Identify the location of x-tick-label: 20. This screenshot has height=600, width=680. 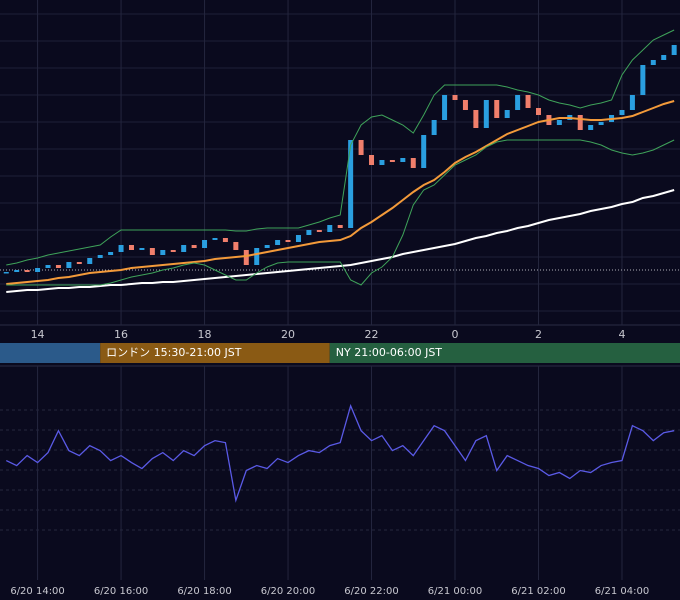
(288, 334).